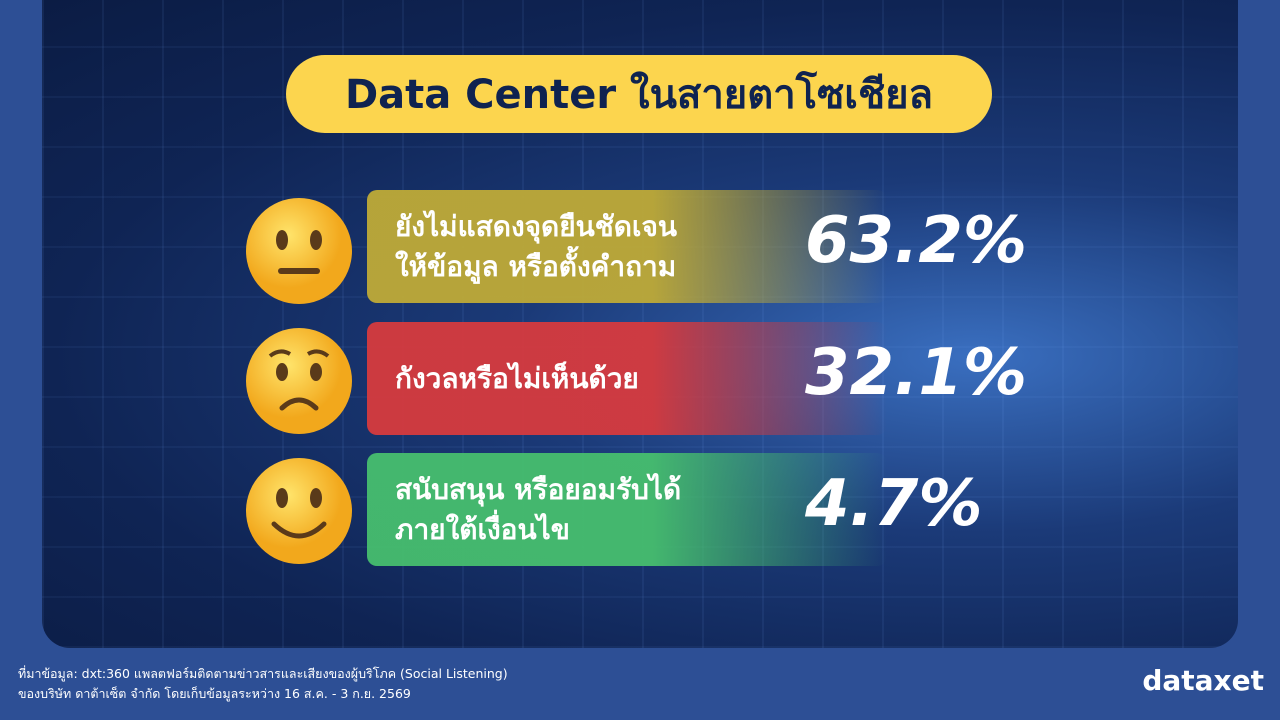  I want to click on logo: dataxet, so click(1203, 680).